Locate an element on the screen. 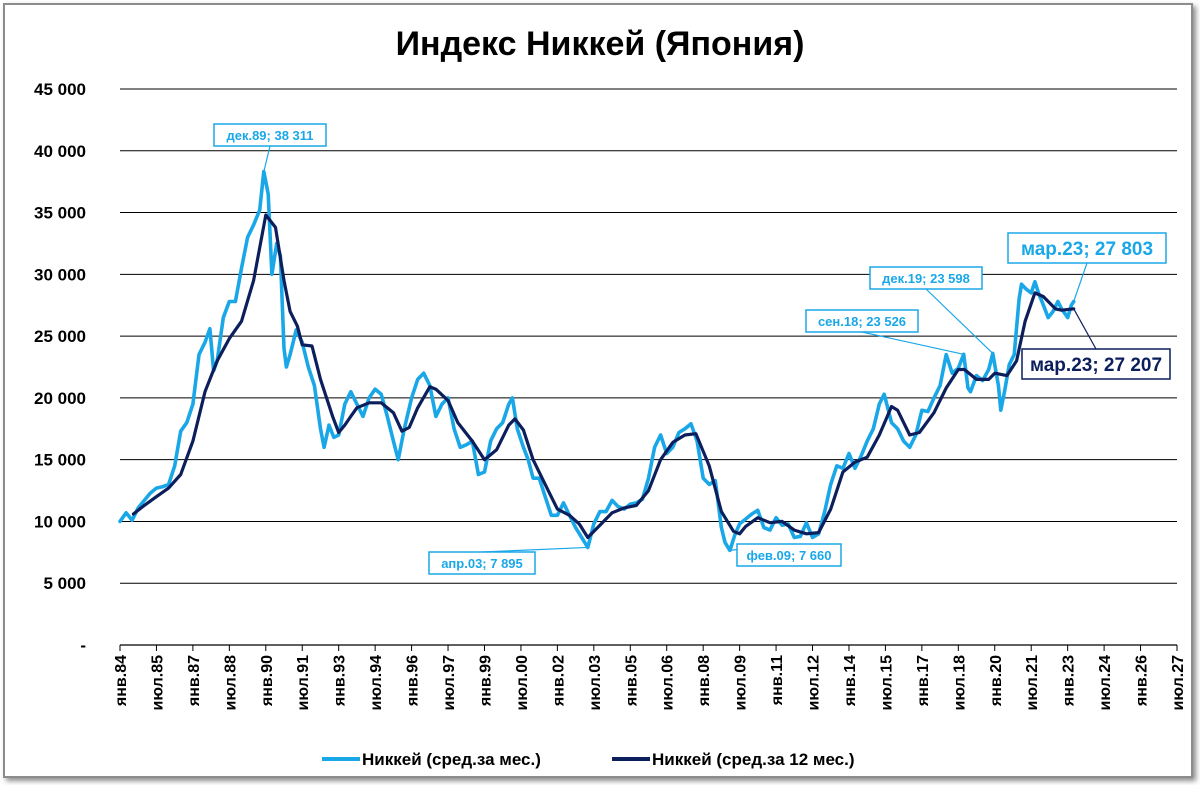 This screenshot has width=1200, height=785. x-tick-label: июл.27 is located at coordinates (1178, 683).